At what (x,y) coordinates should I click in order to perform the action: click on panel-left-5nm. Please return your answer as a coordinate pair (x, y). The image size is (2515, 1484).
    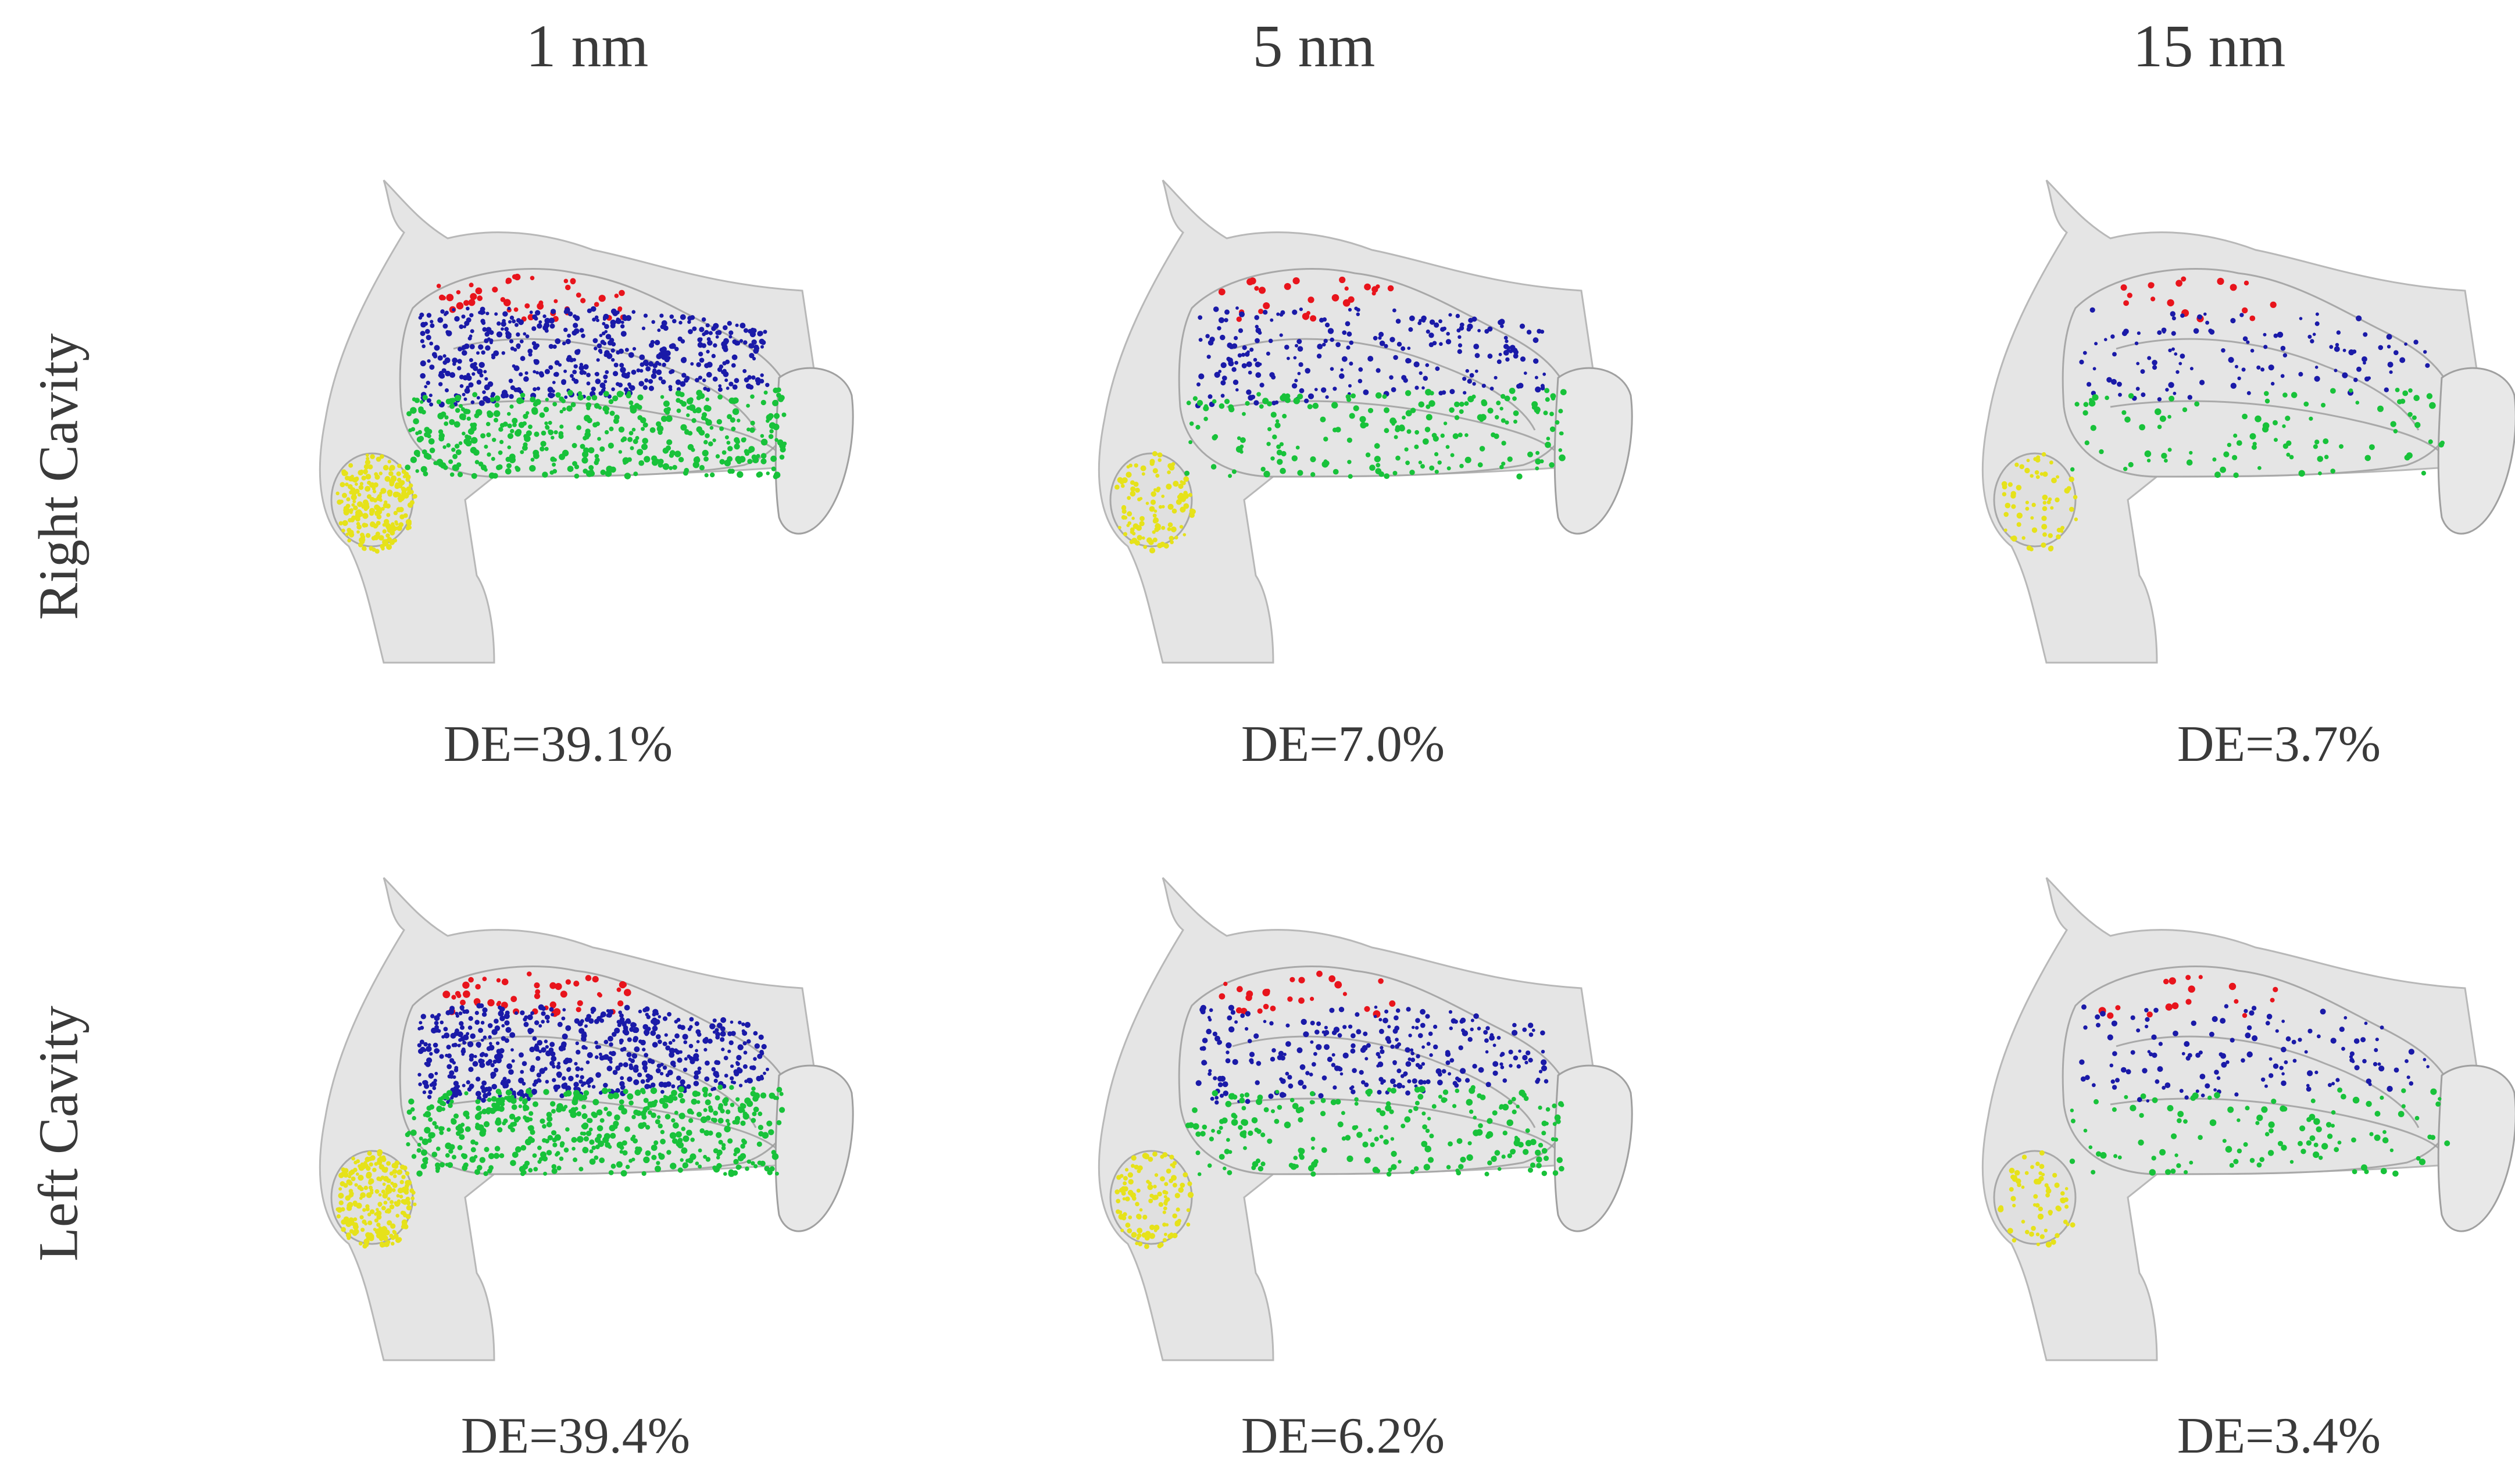
    Looking at the image, I should click on (1360, 1134).